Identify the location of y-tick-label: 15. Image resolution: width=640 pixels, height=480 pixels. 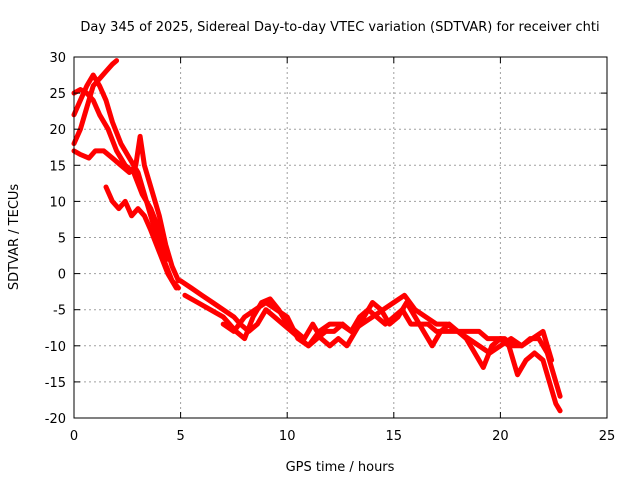
(57, 166).